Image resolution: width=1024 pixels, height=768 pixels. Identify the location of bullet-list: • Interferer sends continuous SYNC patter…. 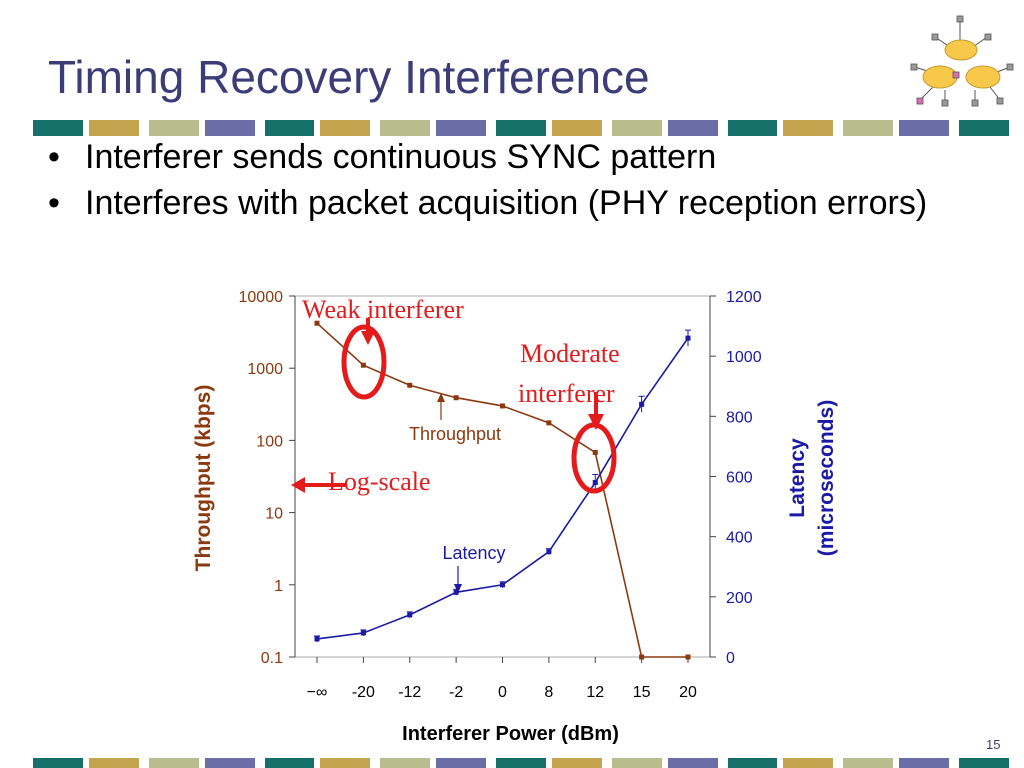
(488, 184).